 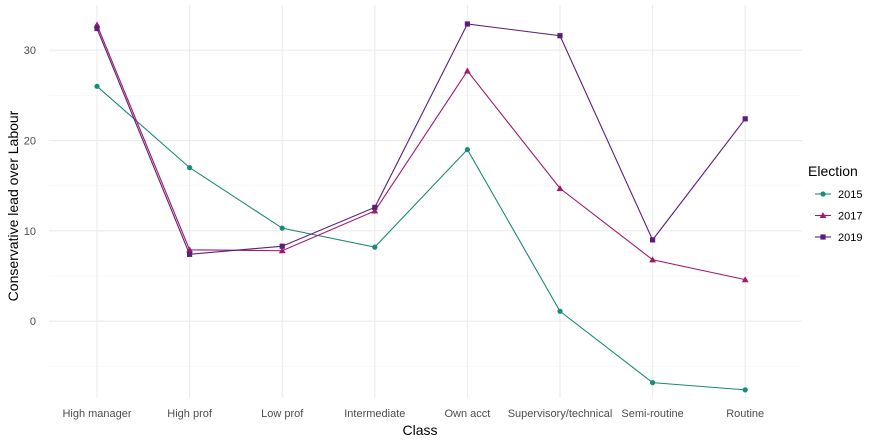 I want to click on x-tick-label: High prof, so click(x=190, y=414).